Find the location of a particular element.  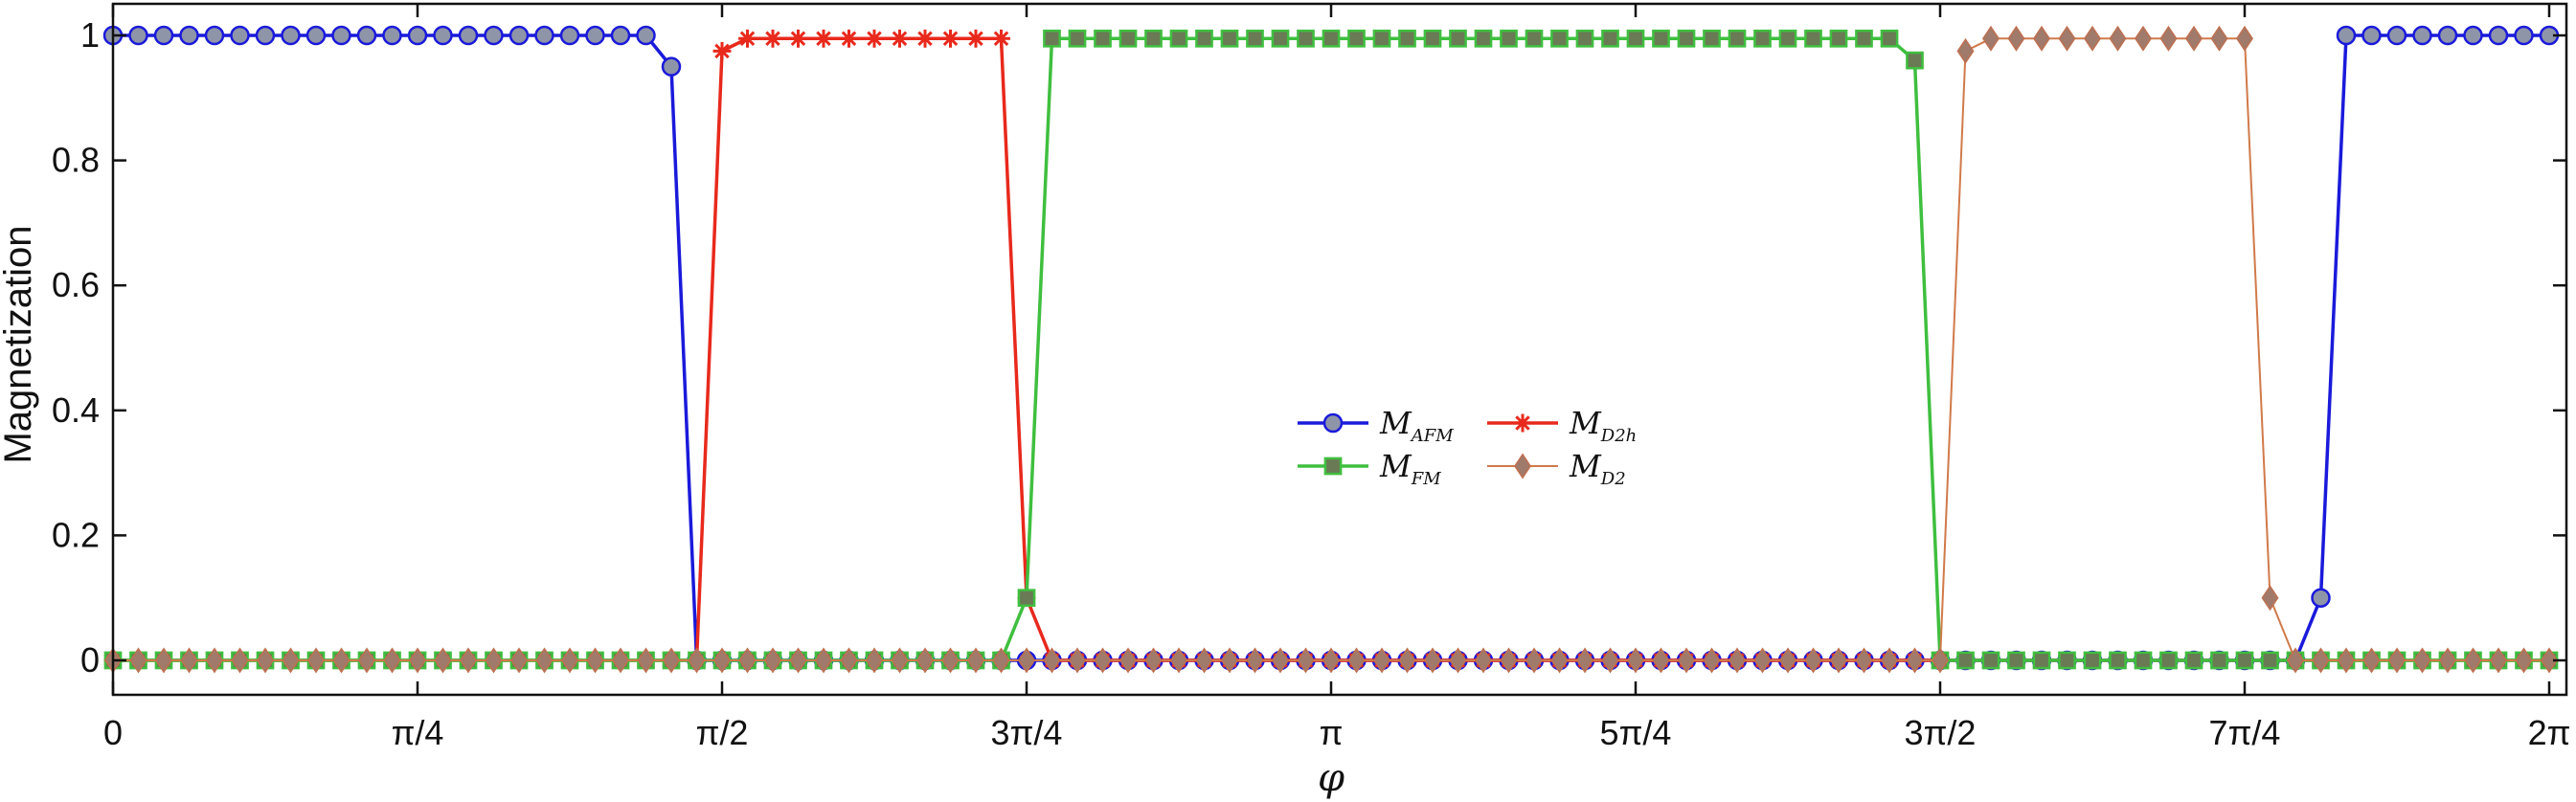

y-tick-label: 1 is located at coordinates (90, 35).